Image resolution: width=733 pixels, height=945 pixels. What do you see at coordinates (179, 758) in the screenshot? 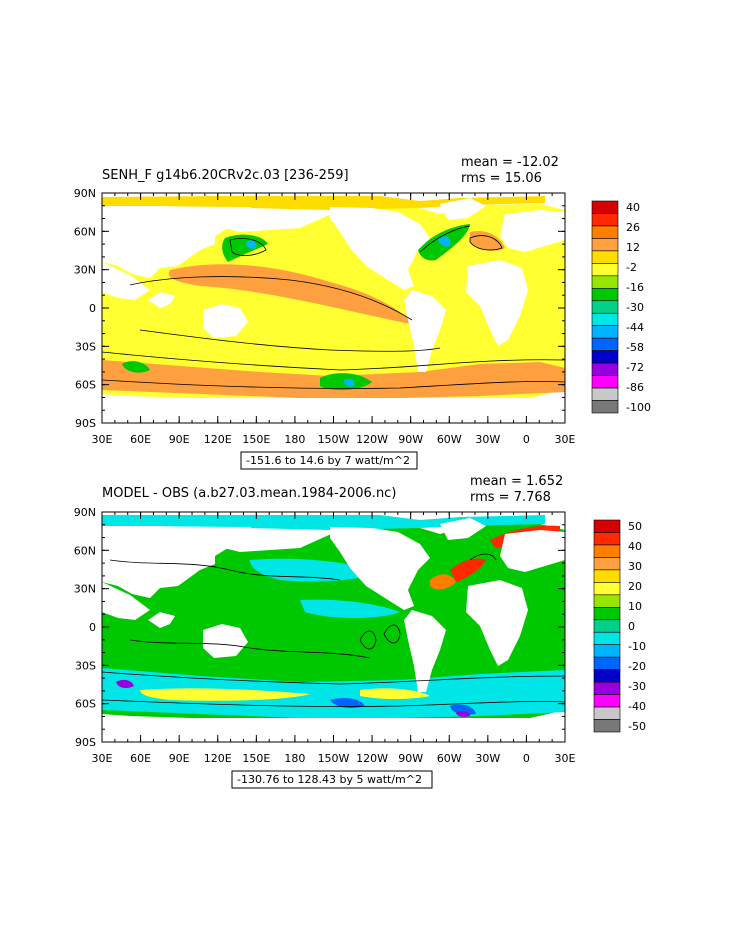
I see `lon-tick-label: 90E` at bounding box center [179, 758].